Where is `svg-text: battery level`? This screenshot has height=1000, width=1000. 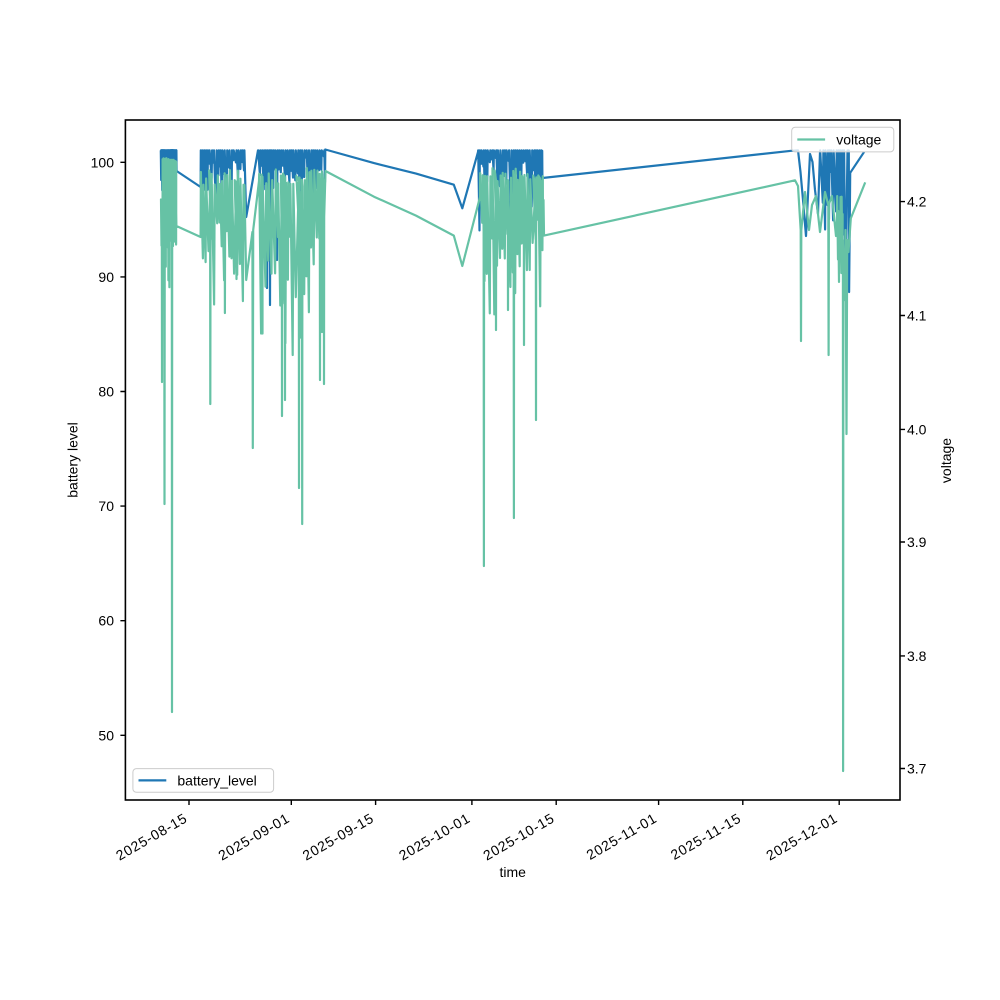 svg-text: battery level is located at coordinates (73, 459).